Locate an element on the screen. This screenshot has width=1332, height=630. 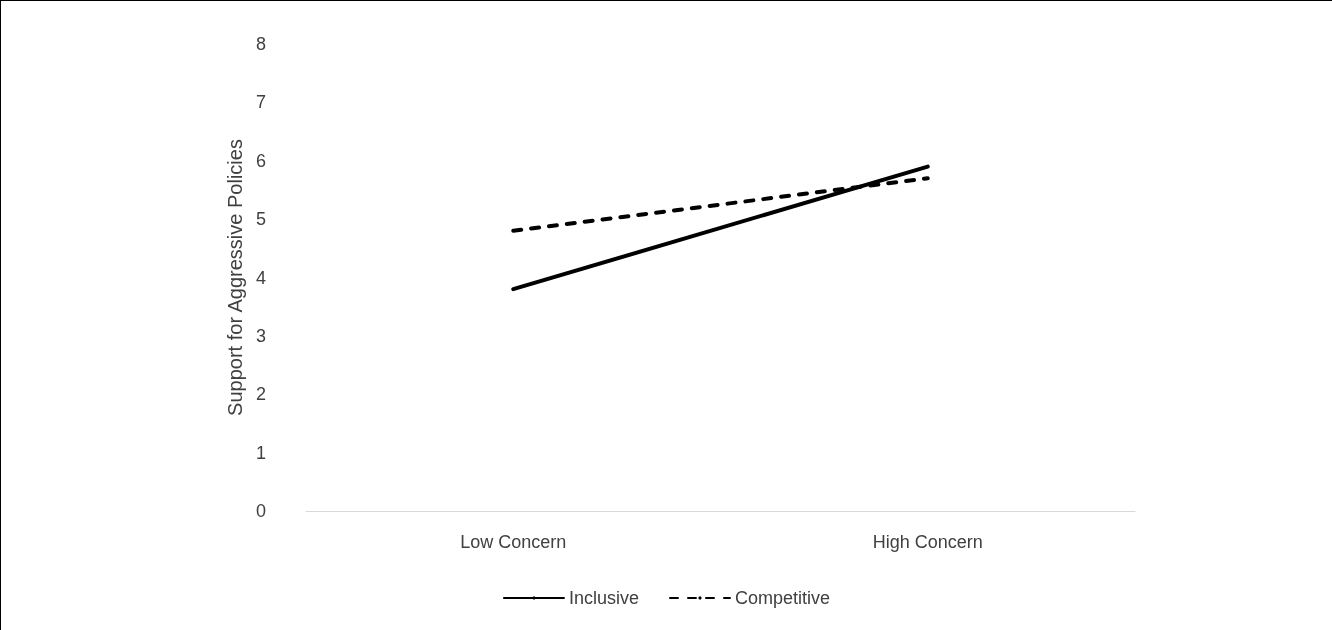
y-tick-label: 0 is located at coordinates (261, 511).